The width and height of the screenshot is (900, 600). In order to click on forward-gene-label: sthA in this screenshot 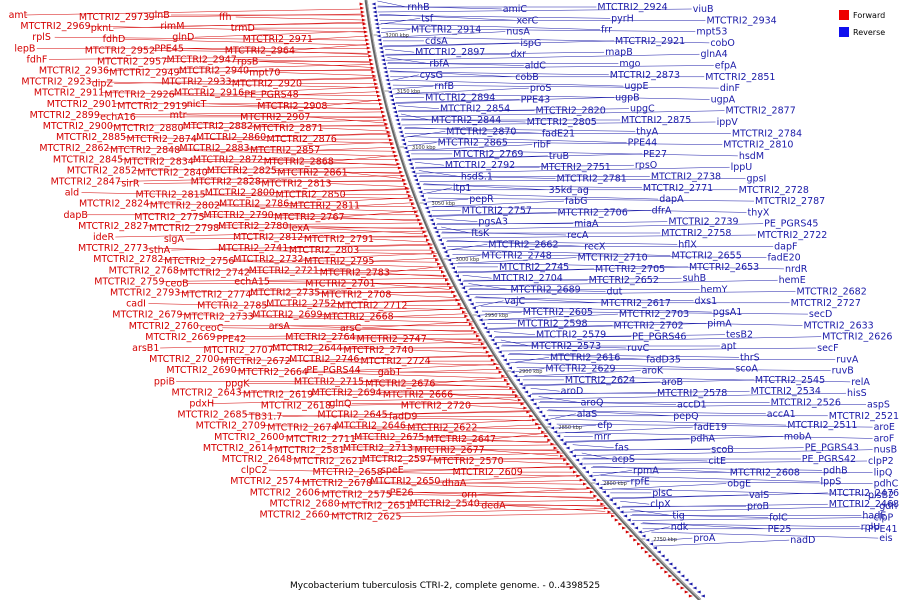, I will do `click(160, 250)`.